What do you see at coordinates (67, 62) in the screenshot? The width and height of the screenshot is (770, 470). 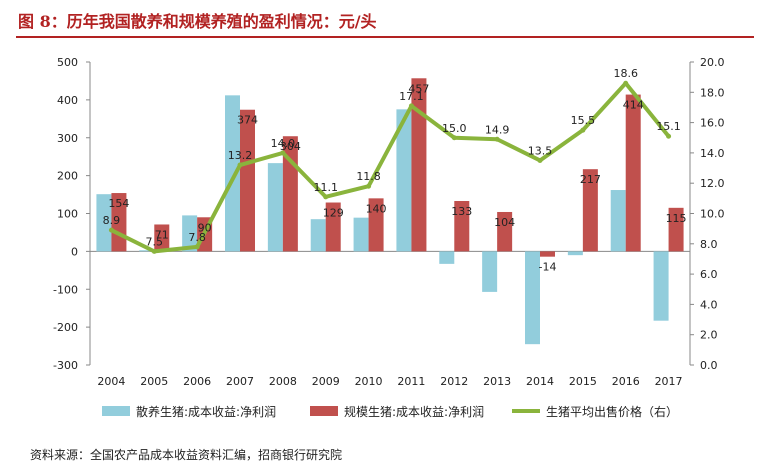 I see `left-tick-label: 500` at bounding box center [67, 62].